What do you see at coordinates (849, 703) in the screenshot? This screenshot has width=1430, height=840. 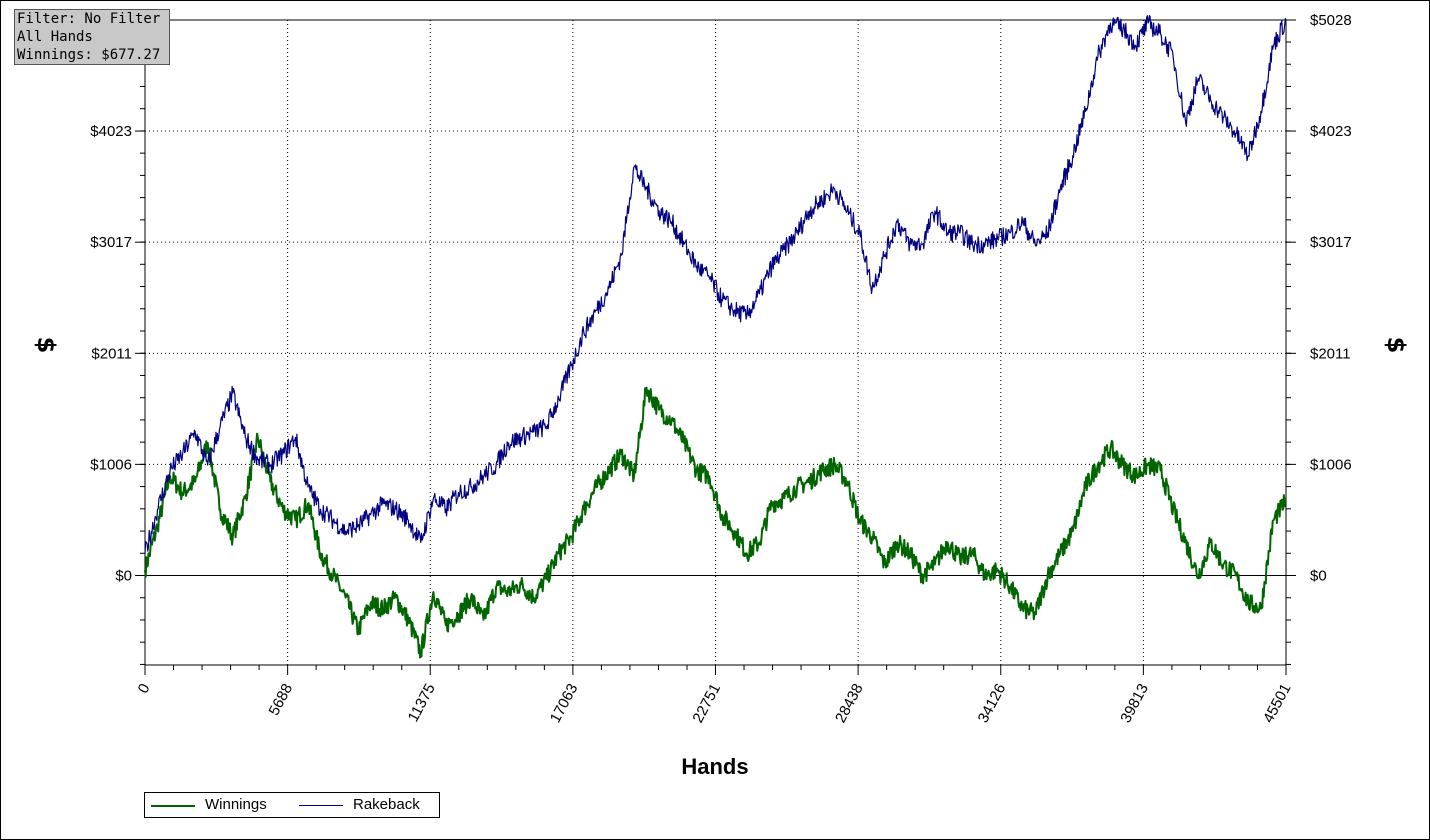 I see `x-tick-label: 28438` at bounding box center [849, 703].